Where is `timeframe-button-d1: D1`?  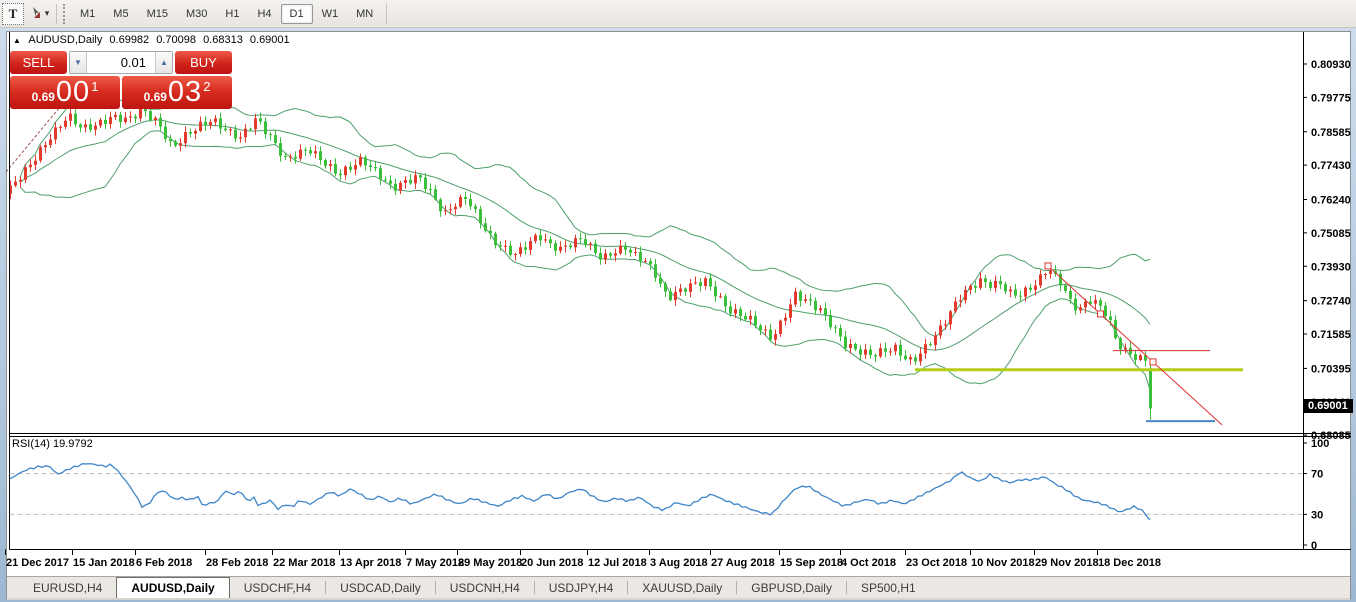
timeframe-button-d1: D1 is located at coordinates (296, 13).